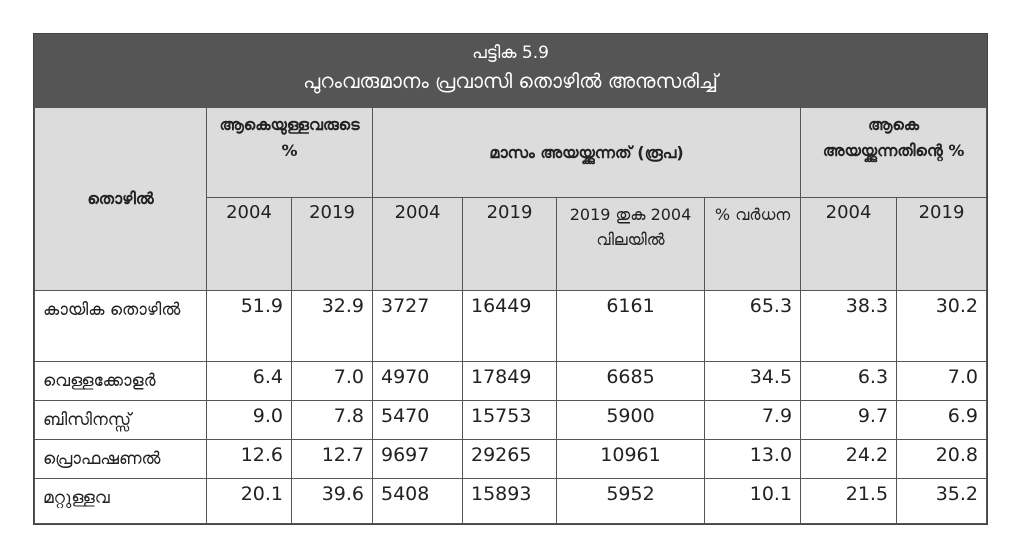  I want to click on header-2019-at-2004-prices: 2019 തുക 2004 വിലയിൽ, so click(630, 244).